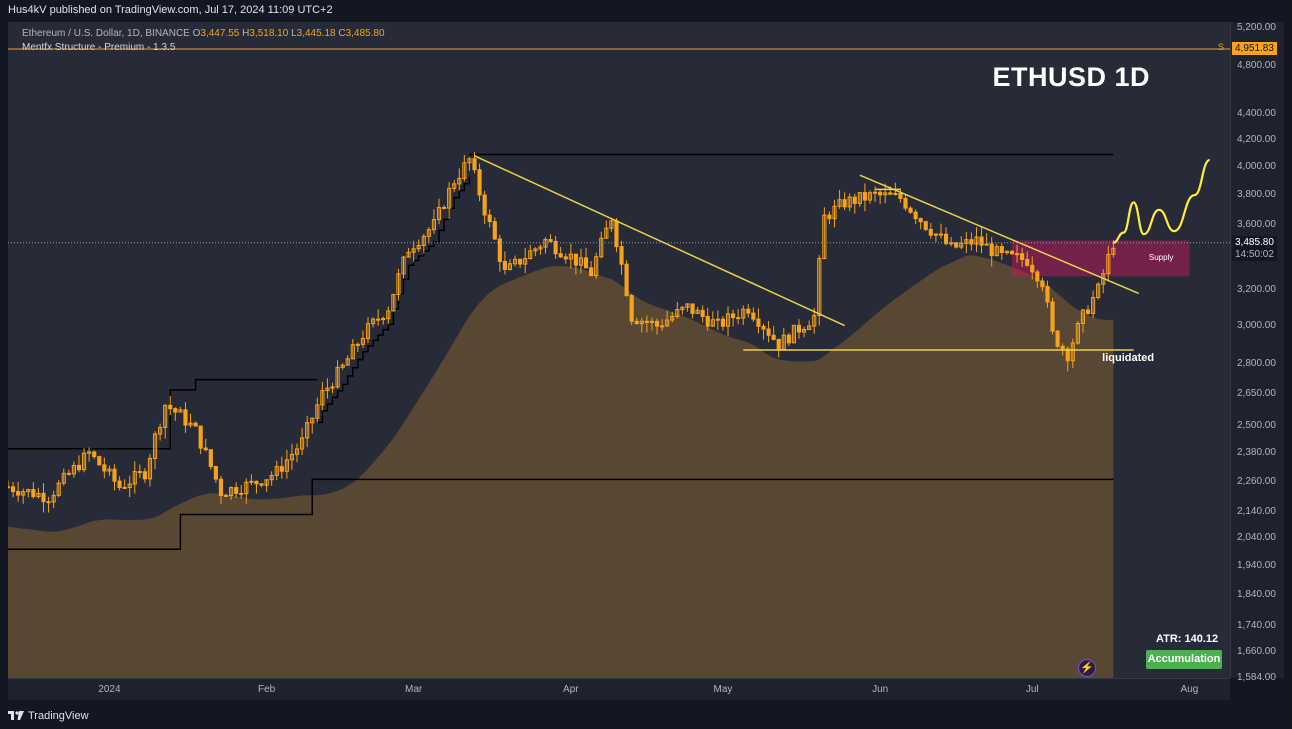 The image size is (1292, 729). I want to click on price-tick-label: 4,400.00, so click(1256, 114).